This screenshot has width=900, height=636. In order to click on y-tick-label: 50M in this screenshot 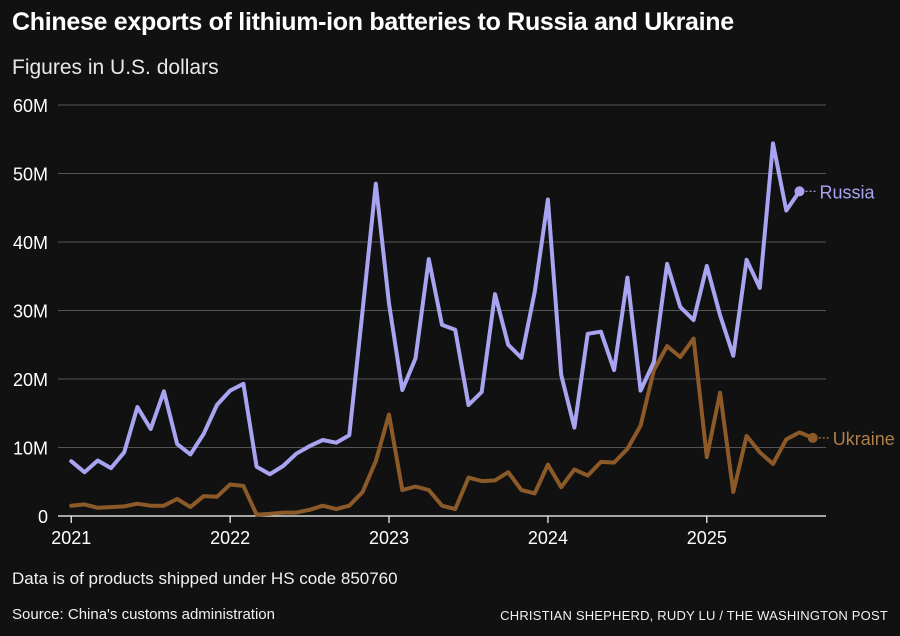, I will do `click(30, 175)`.